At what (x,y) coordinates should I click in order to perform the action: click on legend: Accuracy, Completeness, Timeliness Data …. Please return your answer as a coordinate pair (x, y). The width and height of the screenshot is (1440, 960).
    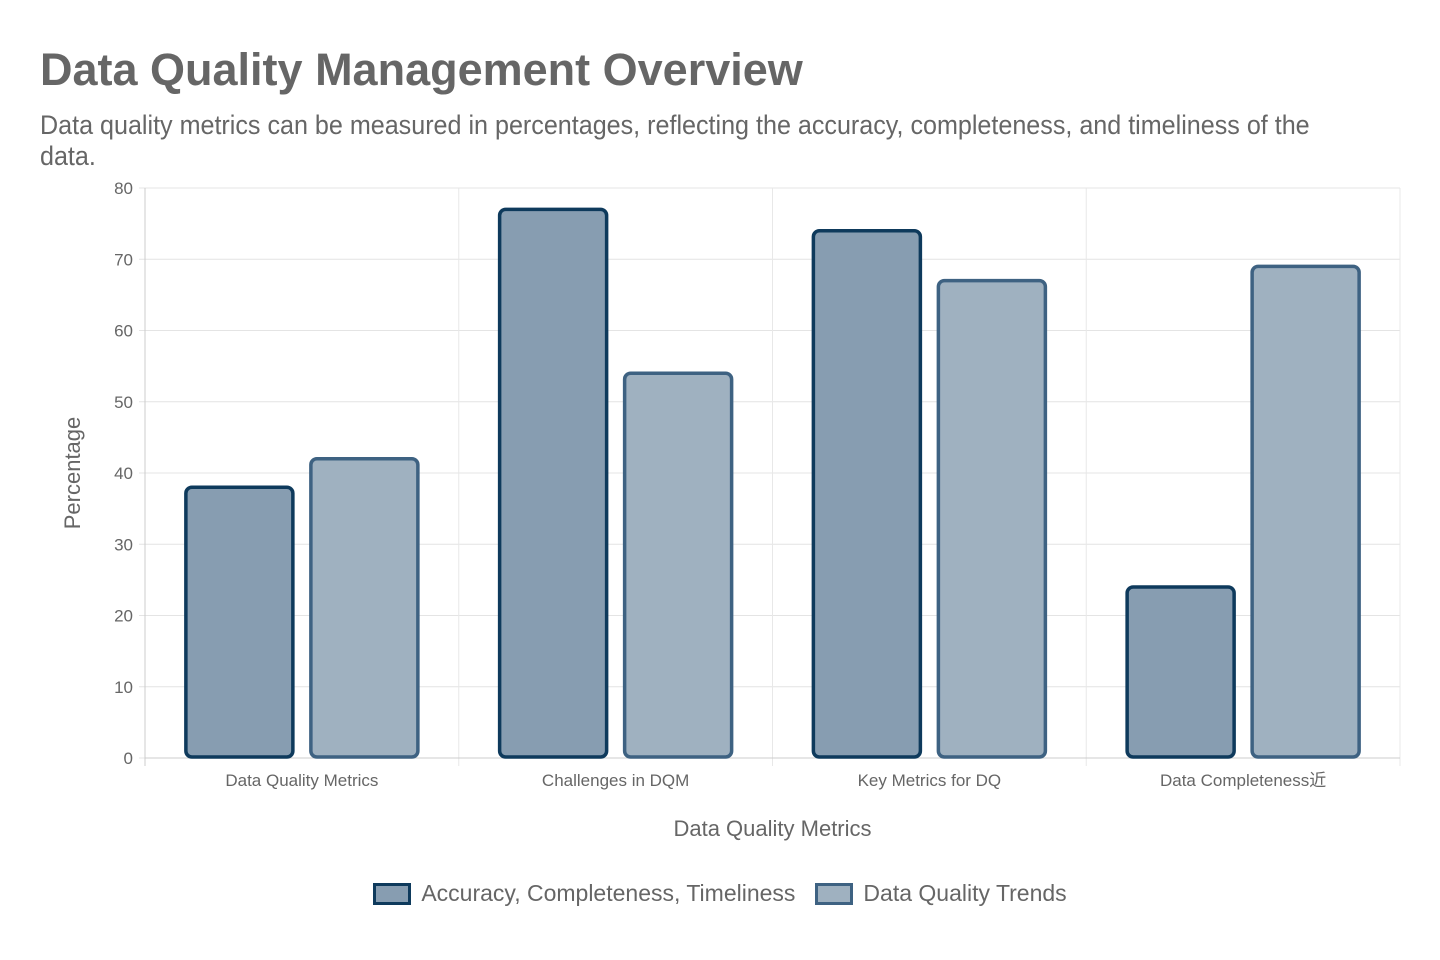
    Looking at the image, I should click on (720, 893).